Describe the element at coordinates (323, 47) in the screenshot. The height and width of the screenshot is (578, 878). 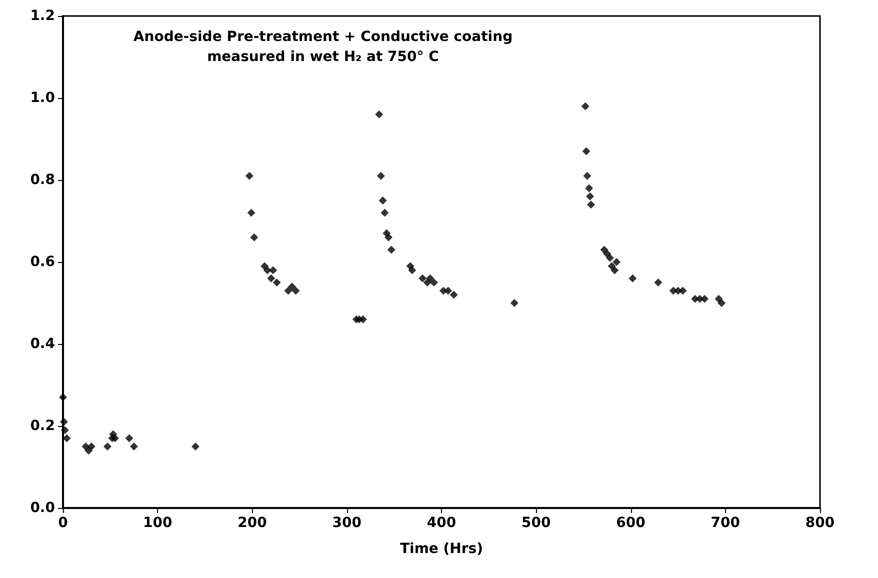
I see `text: Anode-side Pre-treatment + Conductive coating measured in wet H₂ at 750° C` at that location.